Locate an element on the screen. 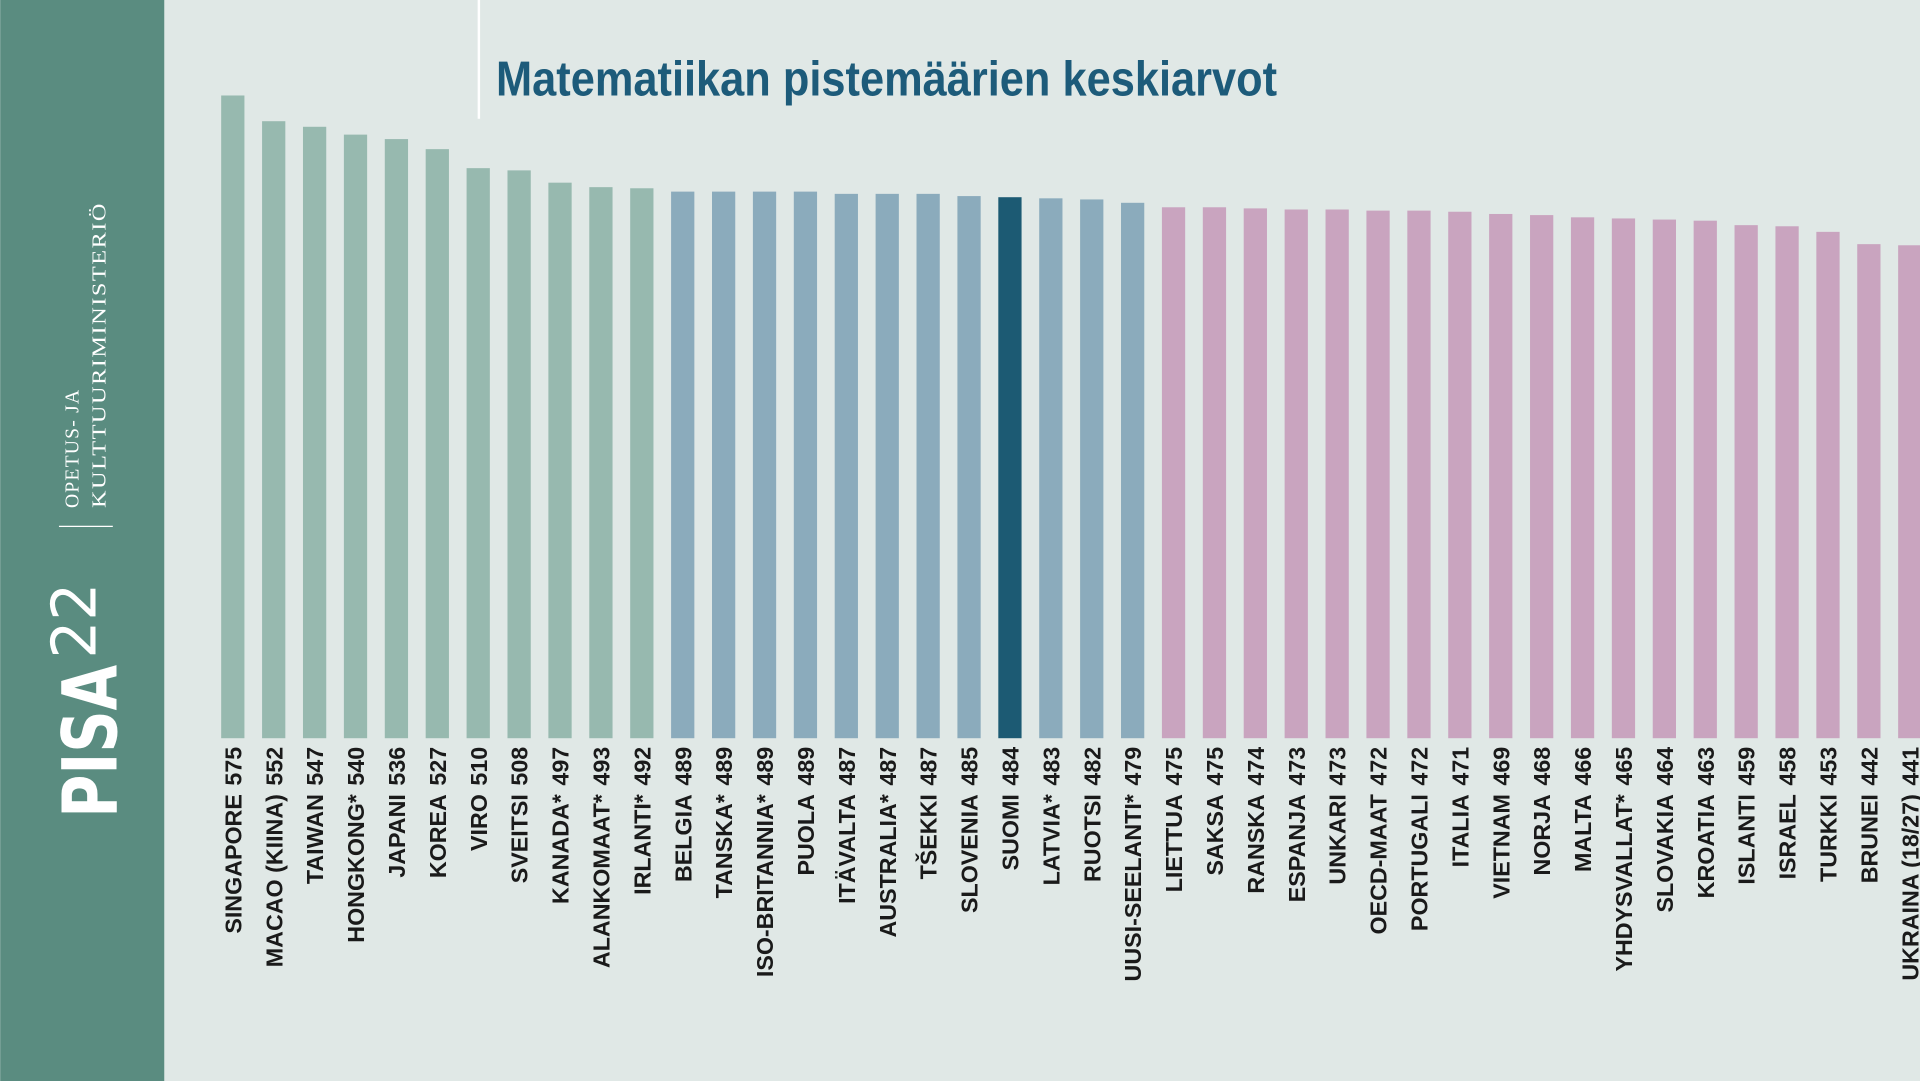  ministry-line: KULTTUURIMINISTERIÖ is located at coordinates (99, 355).